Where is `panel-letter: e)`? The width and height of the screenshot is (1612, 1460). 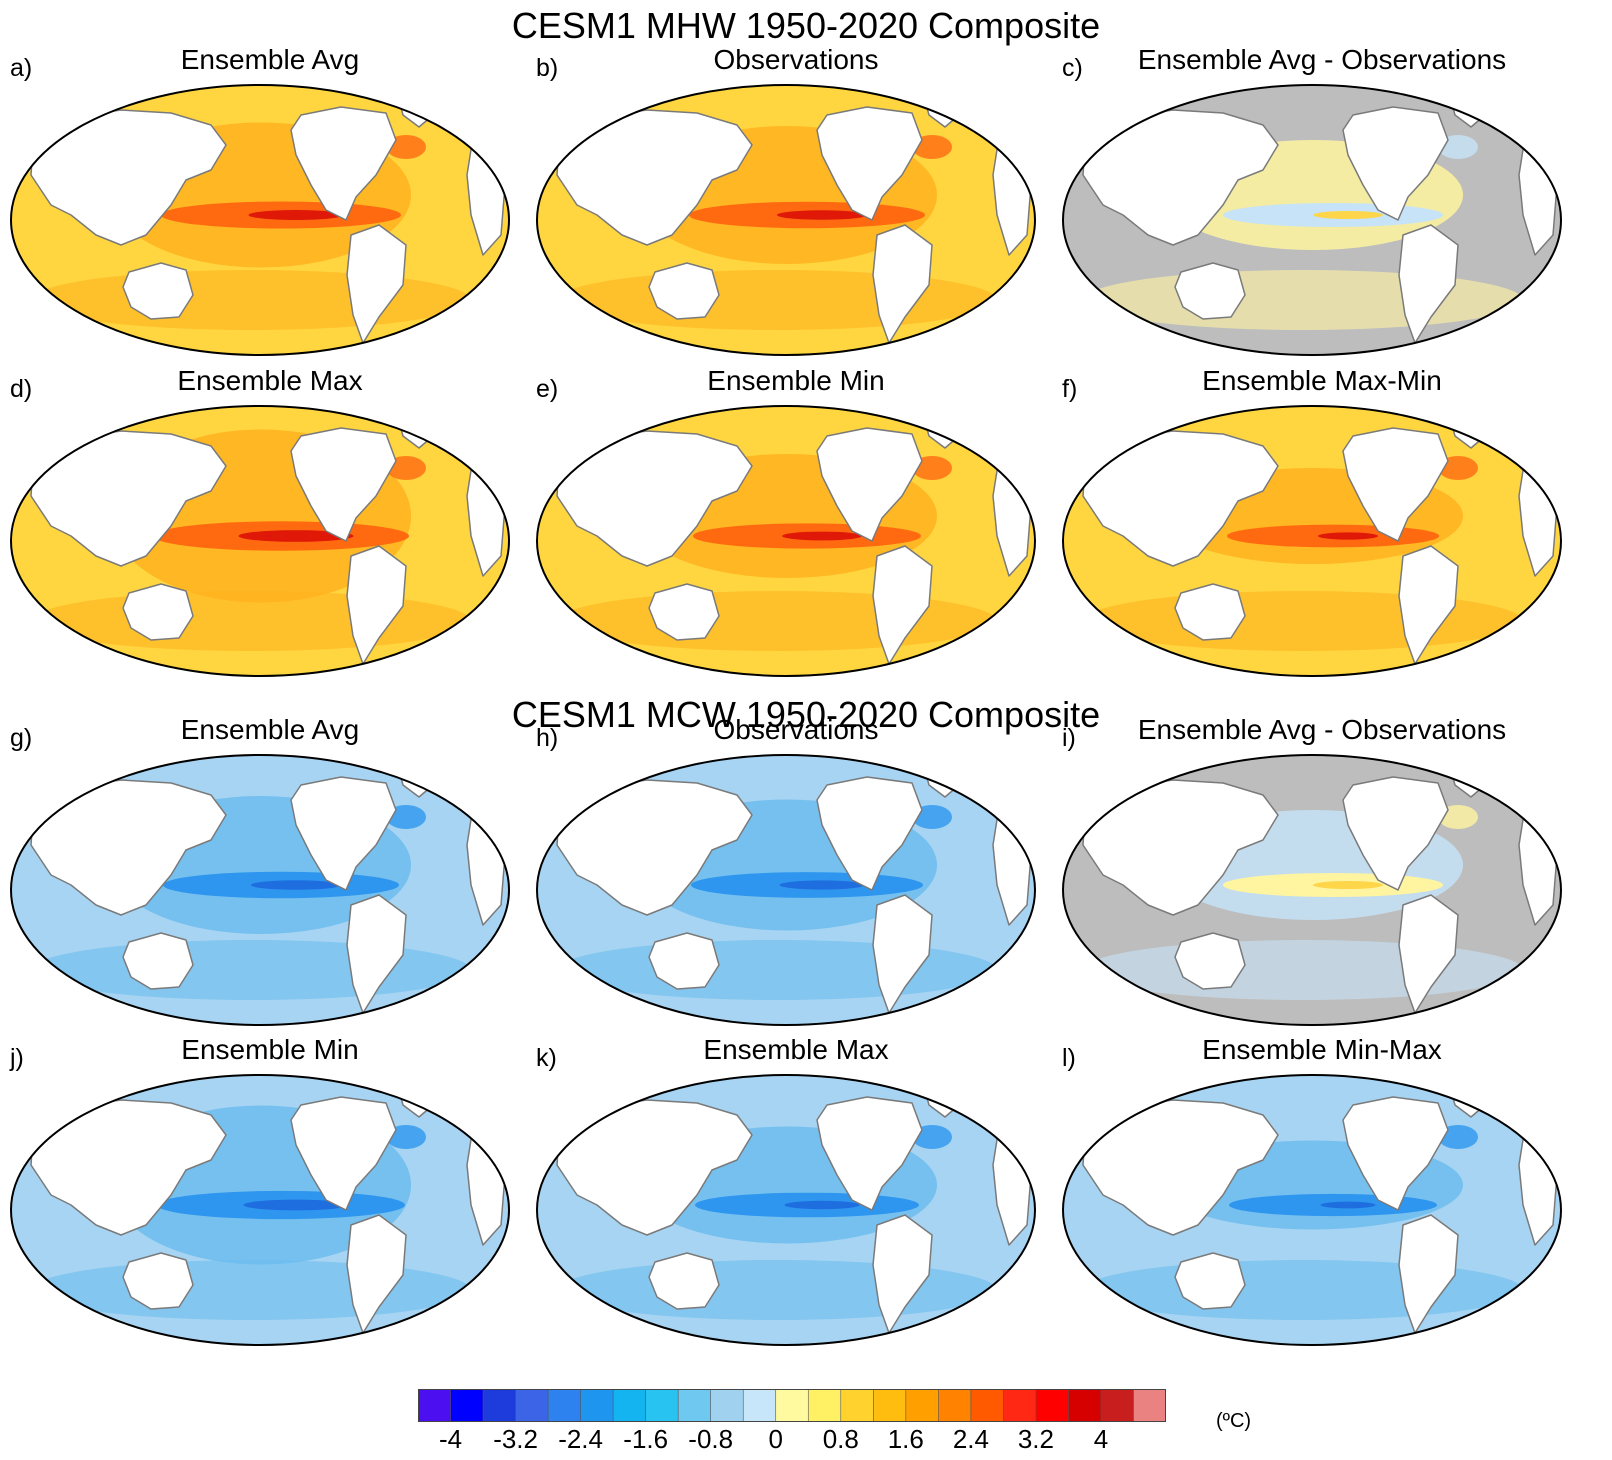
panel-letter: e) is located at coordinates (547, 389).